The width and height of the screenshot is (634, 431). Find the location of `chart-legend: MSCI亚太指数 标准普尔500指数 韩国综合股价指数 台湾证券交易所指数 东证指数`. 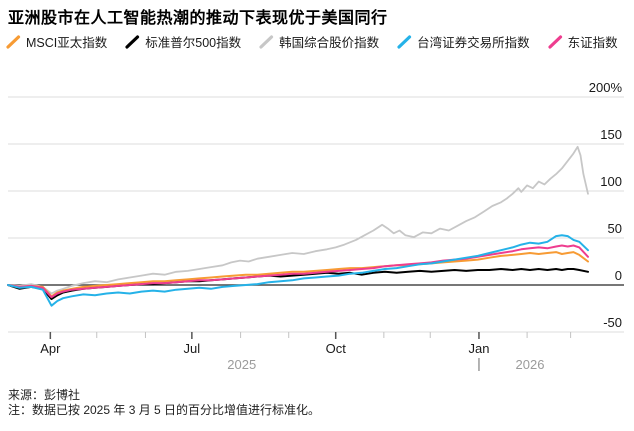

chart-legend: MSCI亚太指数 标准普尔500指数 韩国综合股价指数 台湾证券交易所指数 东证指数 is located at coordinates (316, 41).